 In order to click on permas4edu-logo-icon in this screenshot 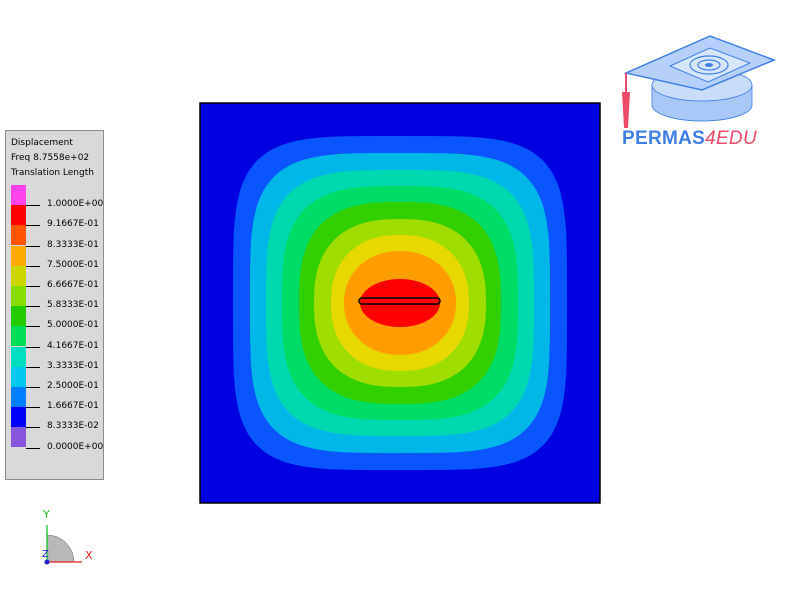, I will do `click(699, 81)`.